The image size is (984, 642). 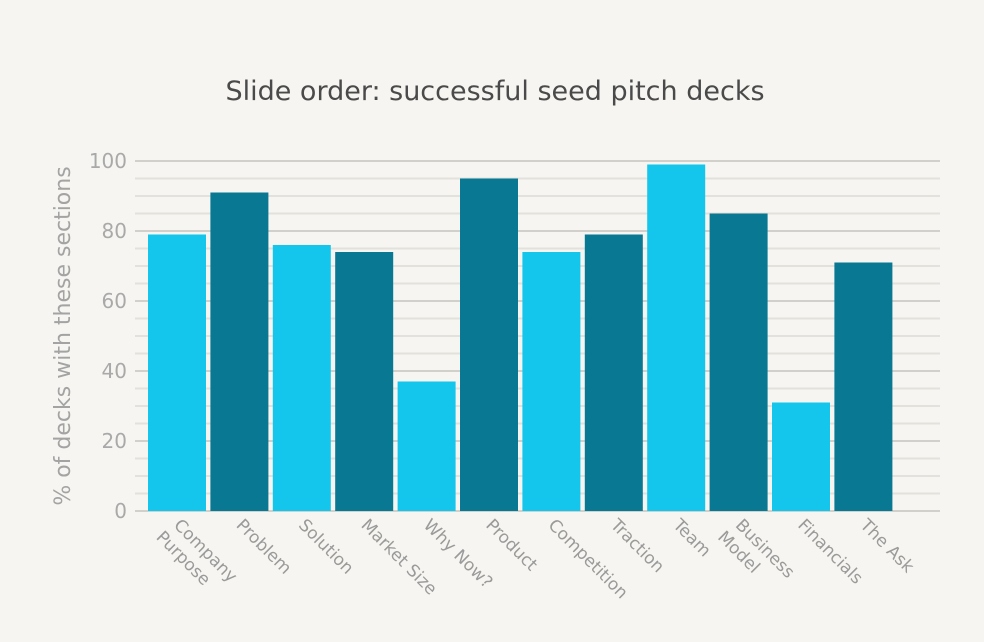 I want to click on y-tick-label: 20, so click(x=114, y=441).